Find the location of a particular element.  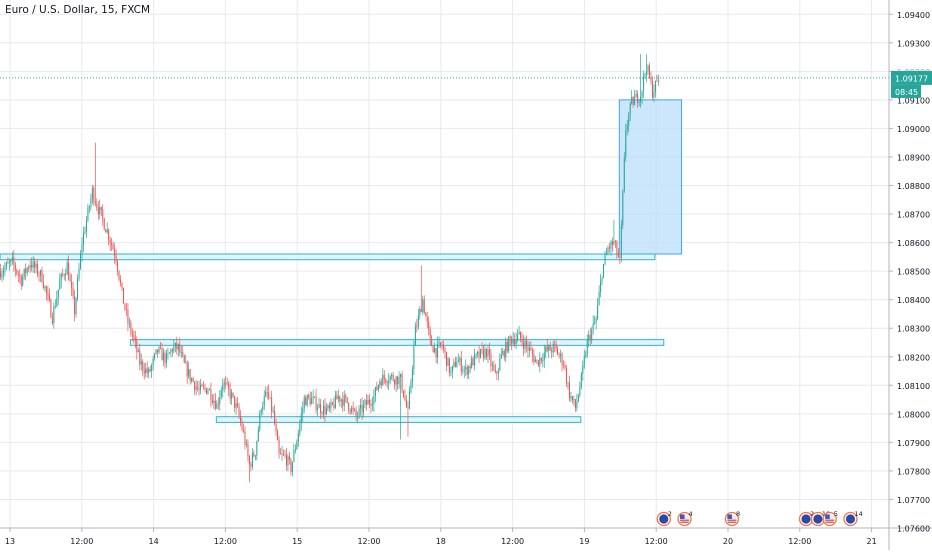

y-tick-label: 1.09300 is located at coordinates (913, 43).